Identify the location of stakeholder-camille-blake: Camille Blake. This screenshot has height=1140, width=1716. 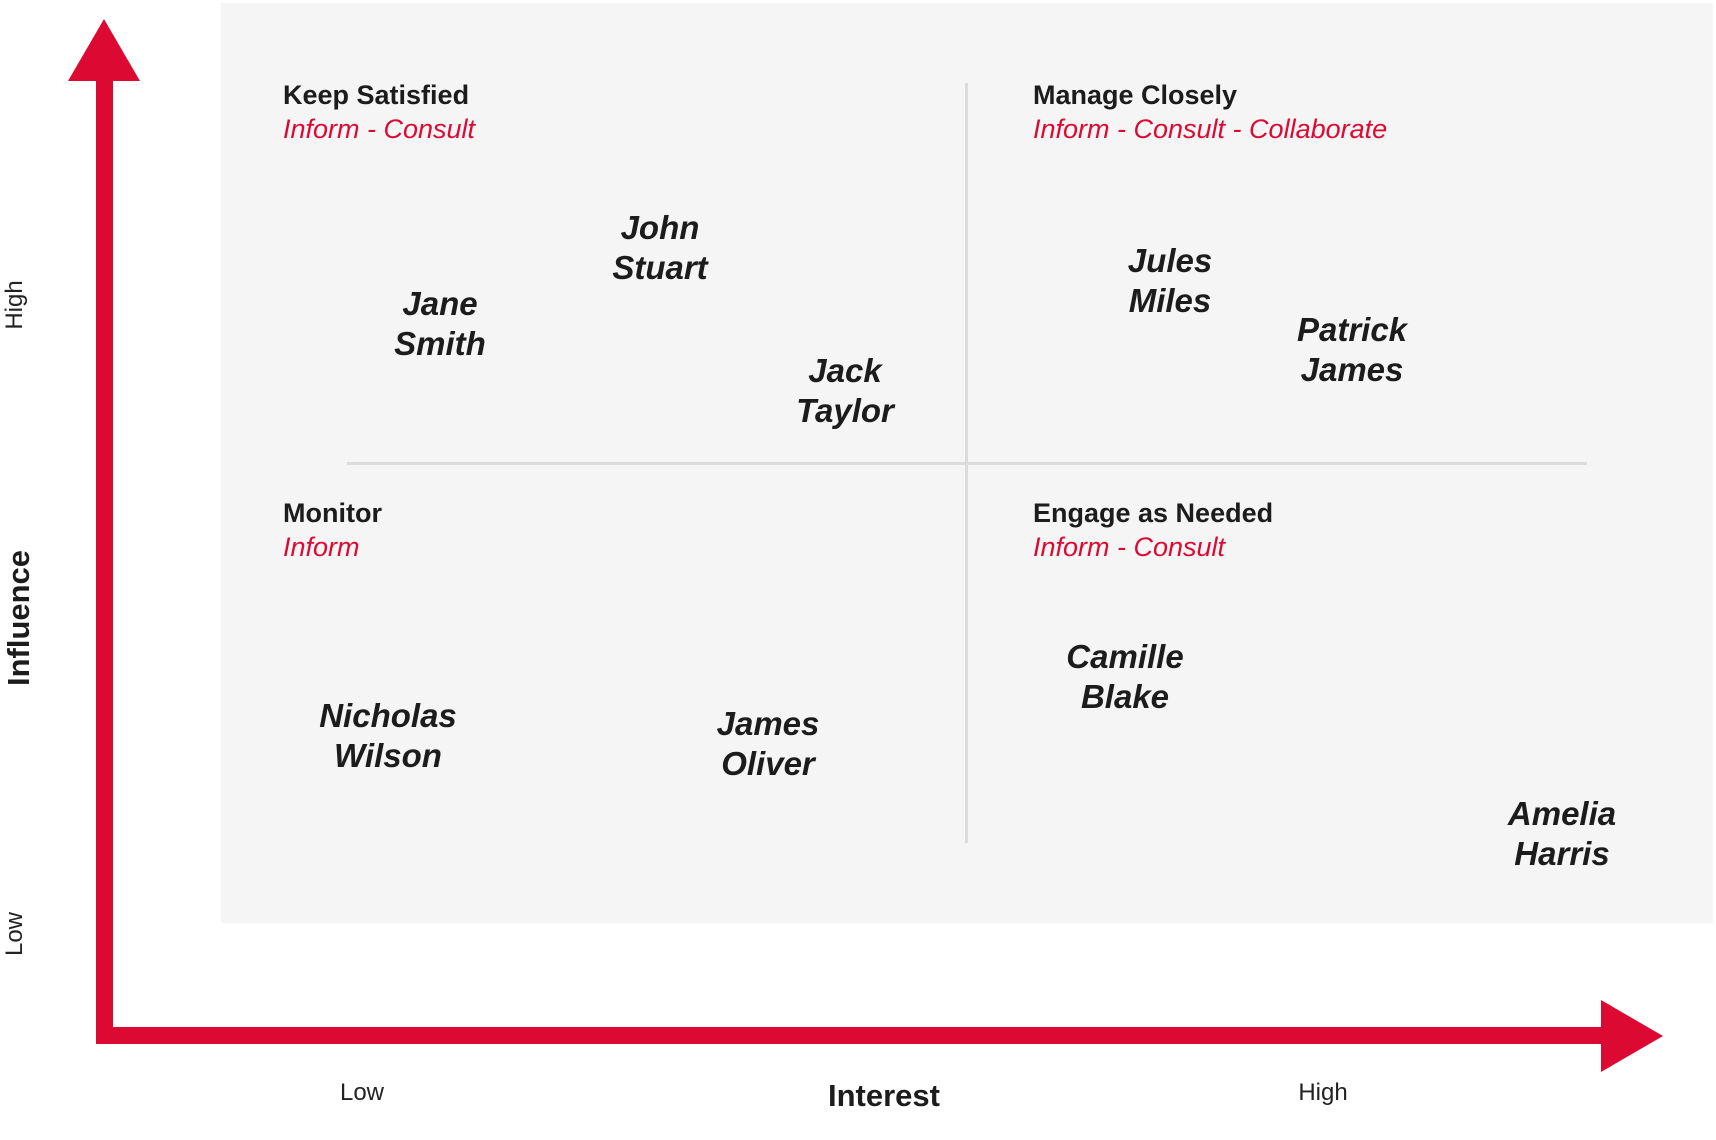
(1124, 677).